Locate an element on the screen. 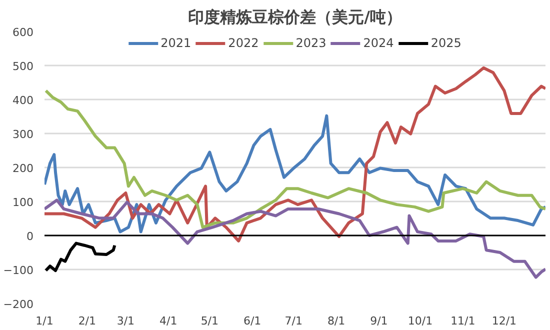 Image resolution: width=550 pixels, height=330 pixels. x-tick-label: 9/1 is located at coordinates (379, 321).